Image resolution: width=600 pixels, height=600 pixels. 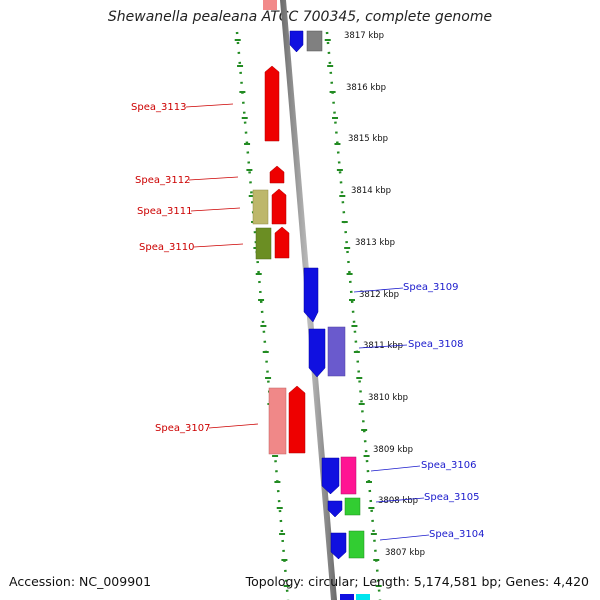 I want to click on gene-spea-3111-a, so click(x=260, y=207).